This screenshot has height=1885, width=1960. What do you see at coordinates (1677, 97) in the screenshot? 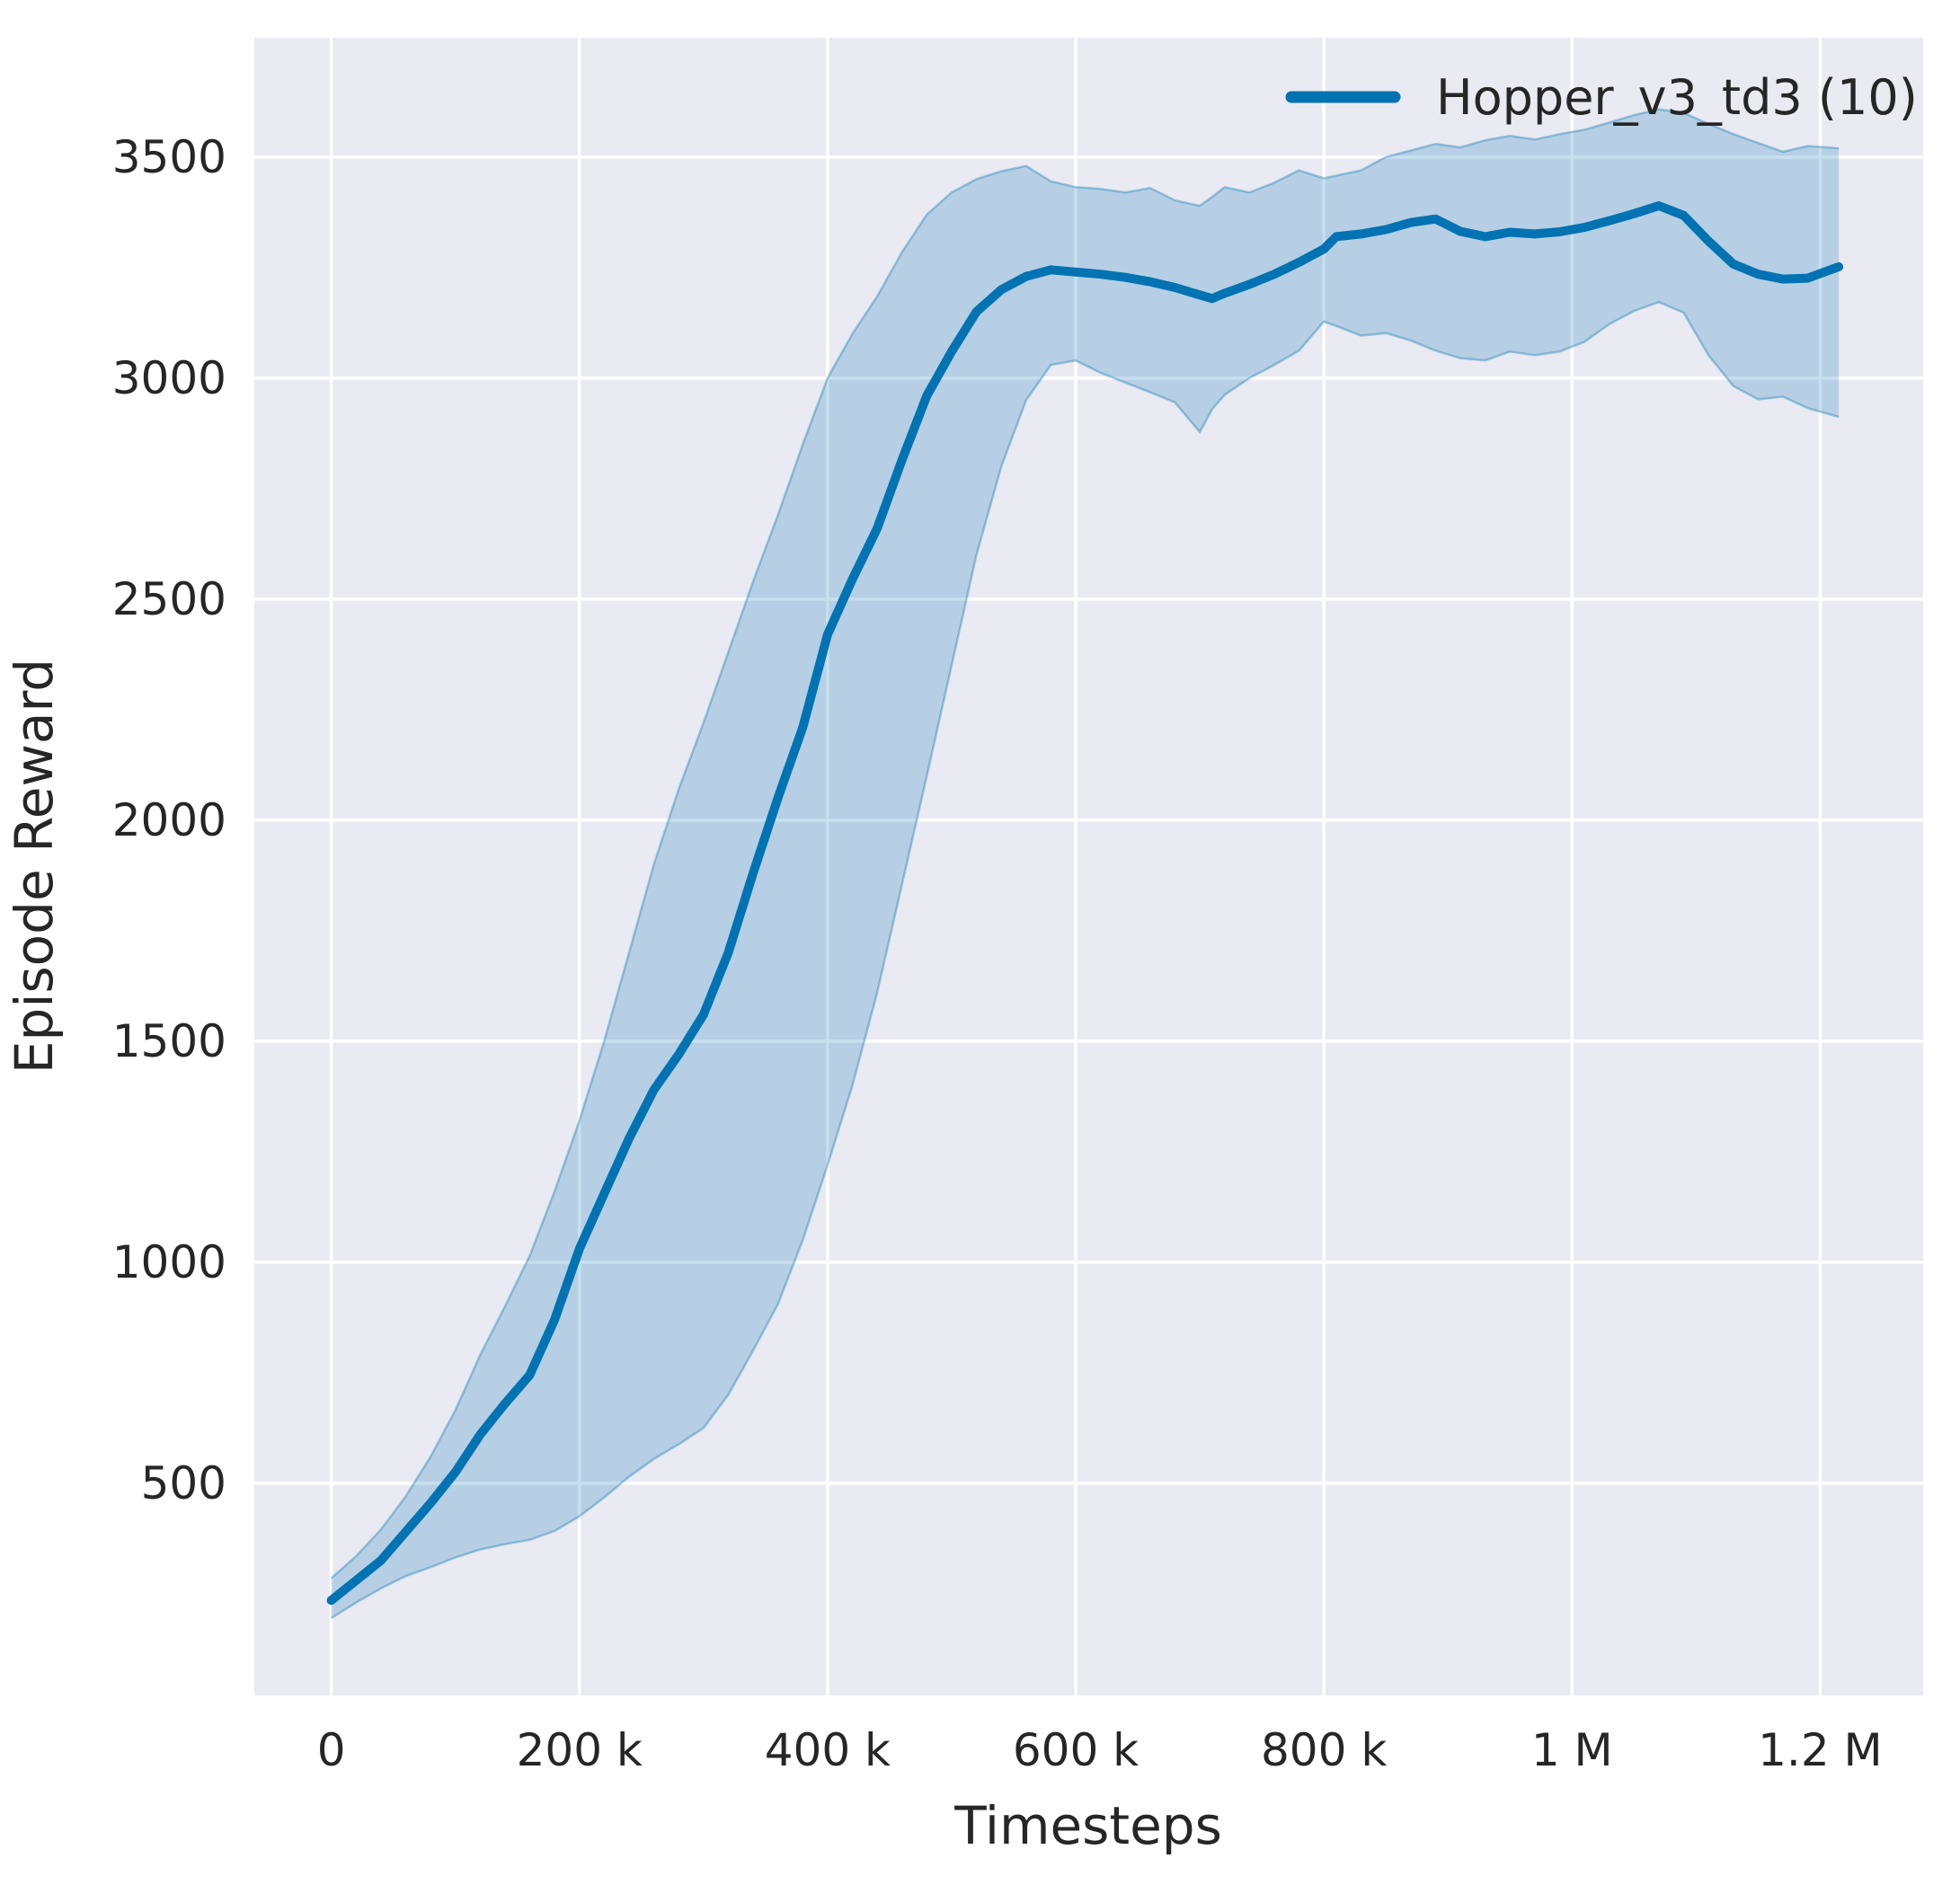
I see `legend-series-label: Hopper_v3_td3 (10)` at bounding box center [1677, 97].